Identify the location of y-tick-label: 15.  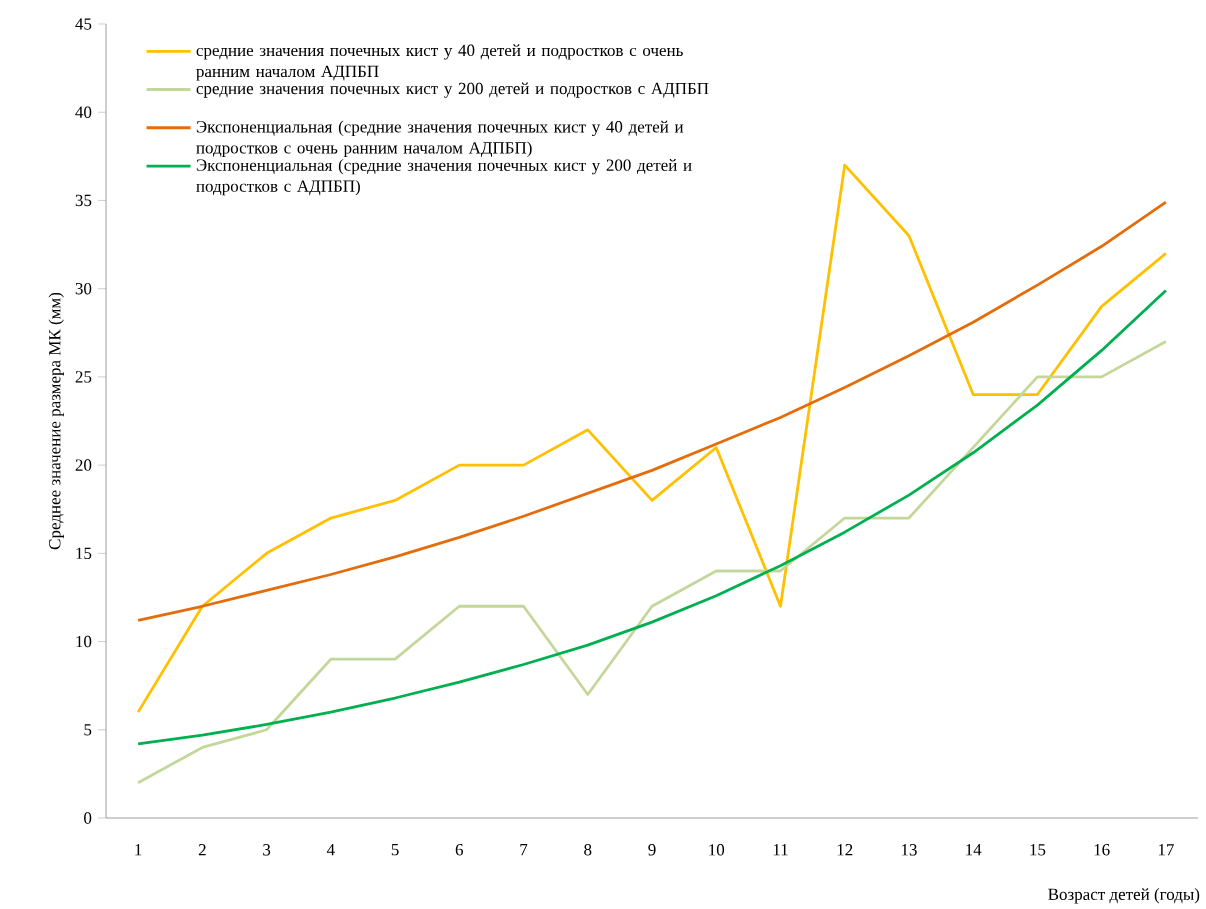
(84, 553).